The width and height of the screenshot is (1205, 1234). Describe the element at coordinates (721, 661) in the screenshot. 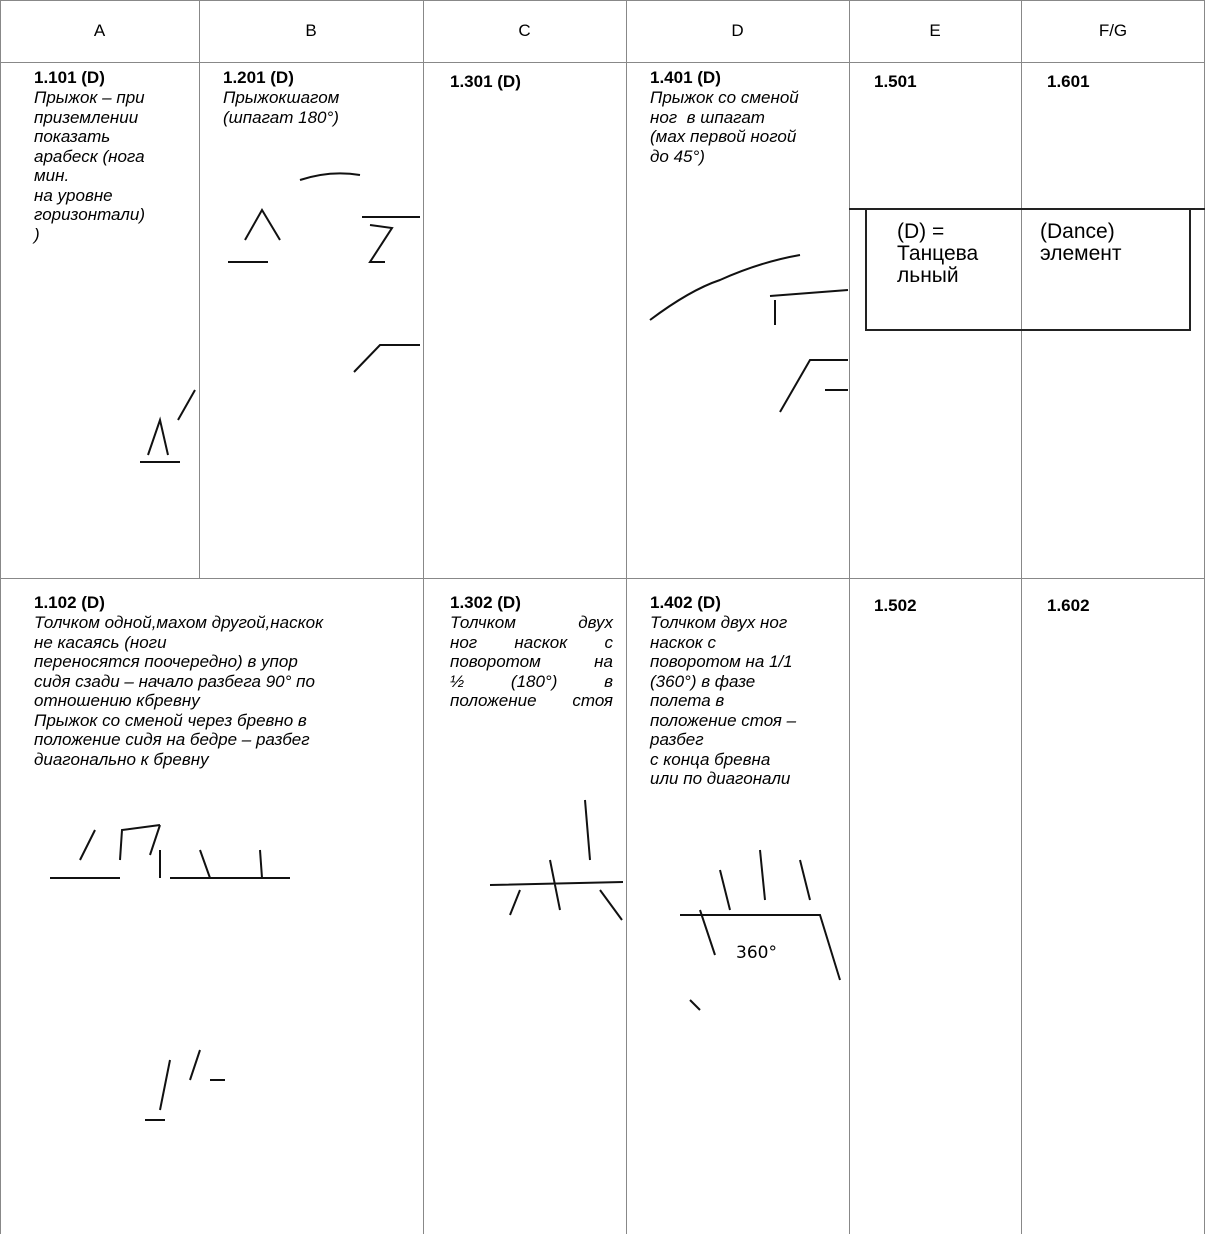

I see `text-line: поворотом на 1/1` at that location.